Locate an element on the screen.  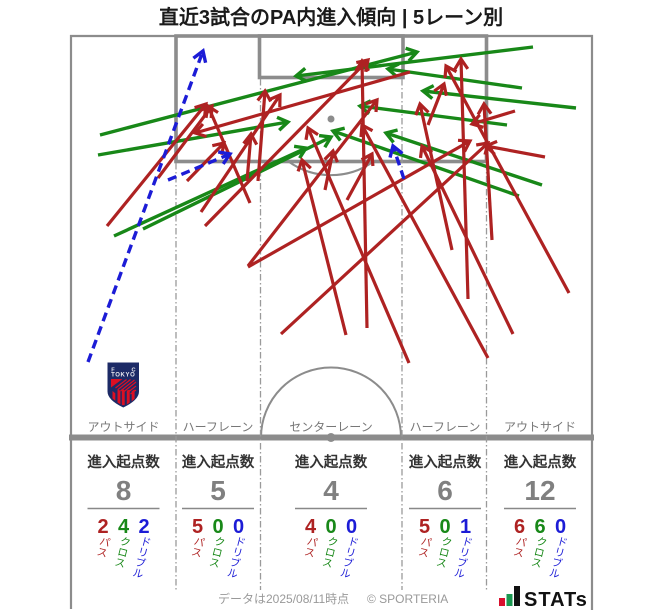
svg-text: TOKYO is located at coordinates (123, 376).